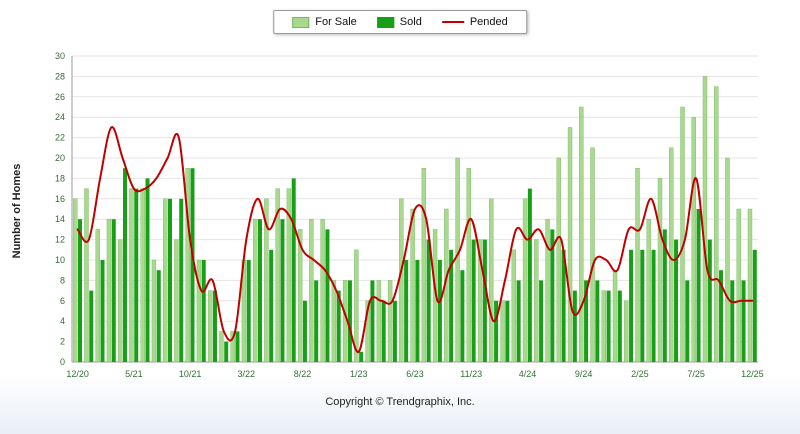 This screenshot has height=434, width=800. I want to click on y-tick-label: 10, so click(60, 260).